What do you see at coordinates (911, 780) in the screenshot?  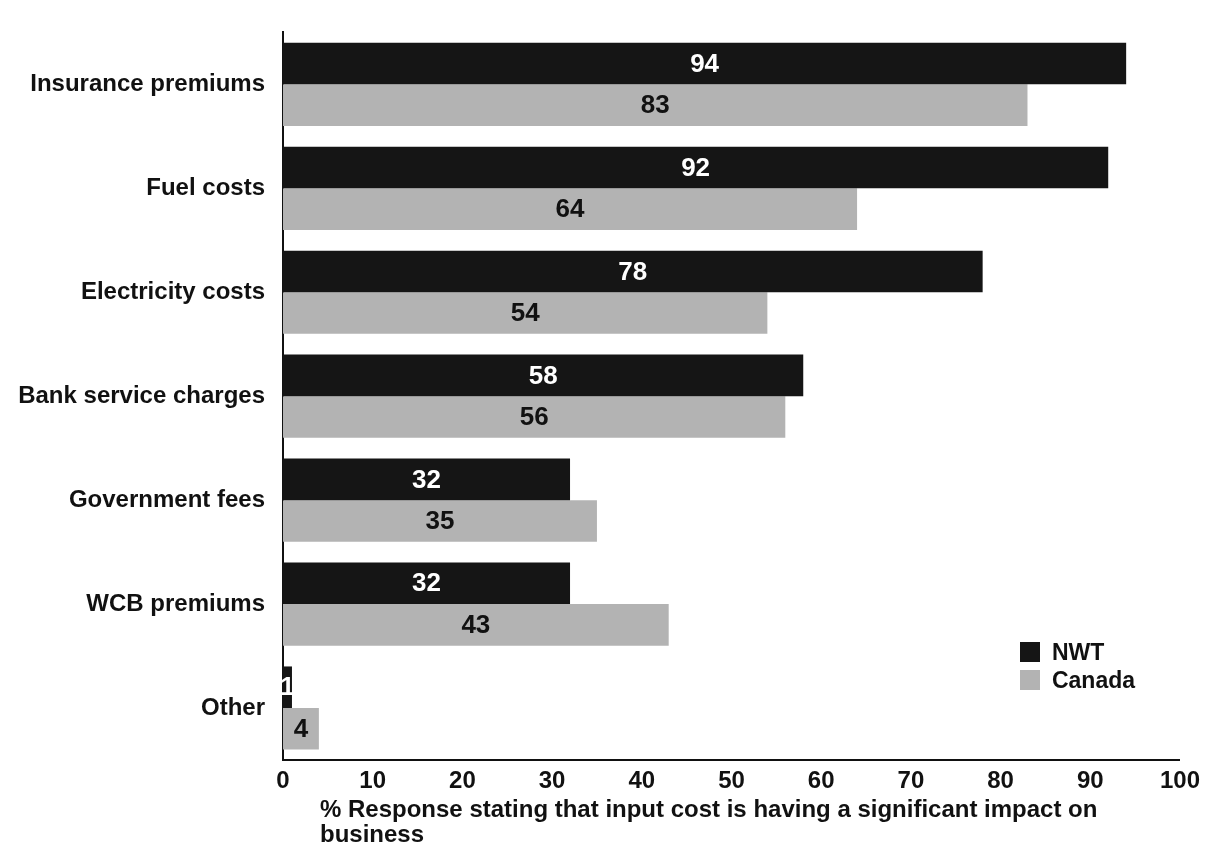 I see `x-tick-label: 70` at bounding box center [911, 780].